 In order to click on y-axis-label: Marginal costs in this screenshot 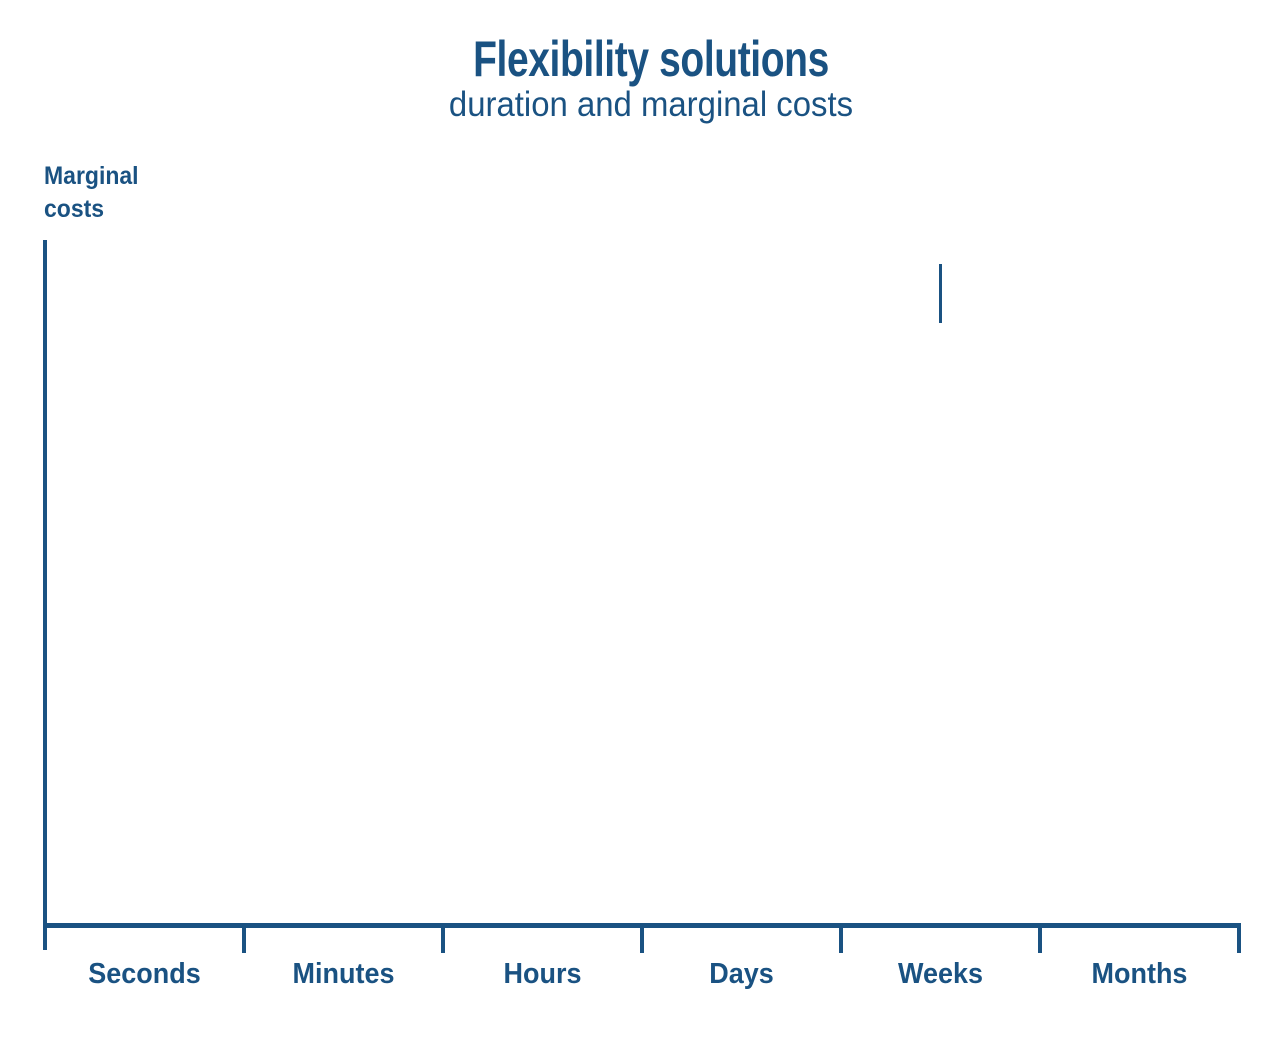, I will do `click(91, 193)`.